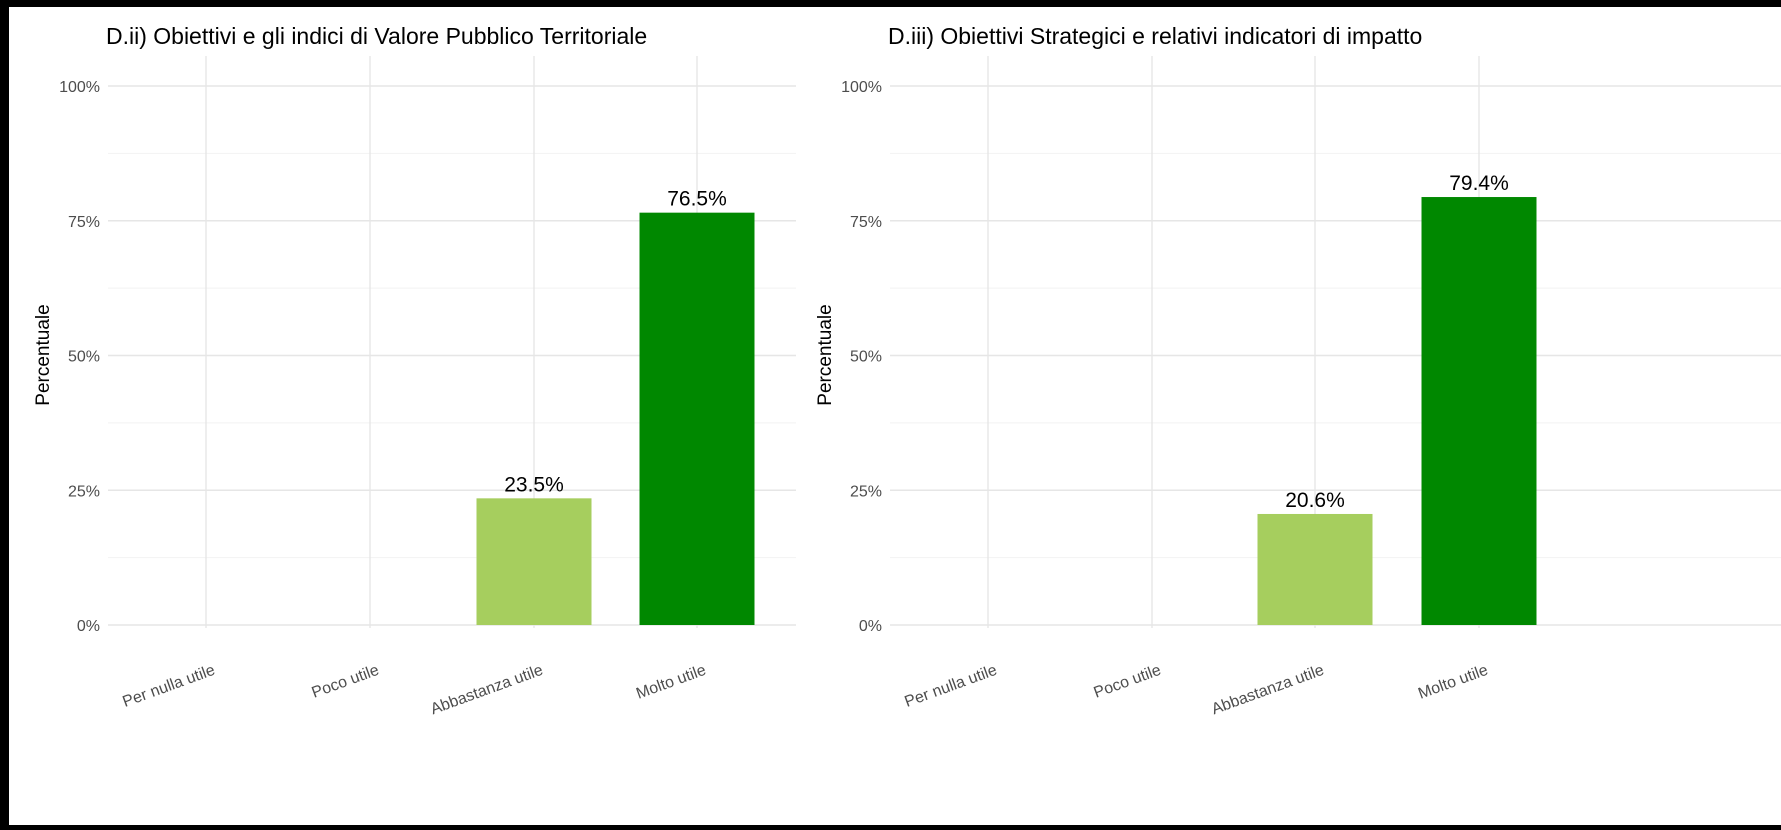  Describe the element at coordinates (1315, 500) in the screenshot. I see `data-label: 20.6%` at that location.